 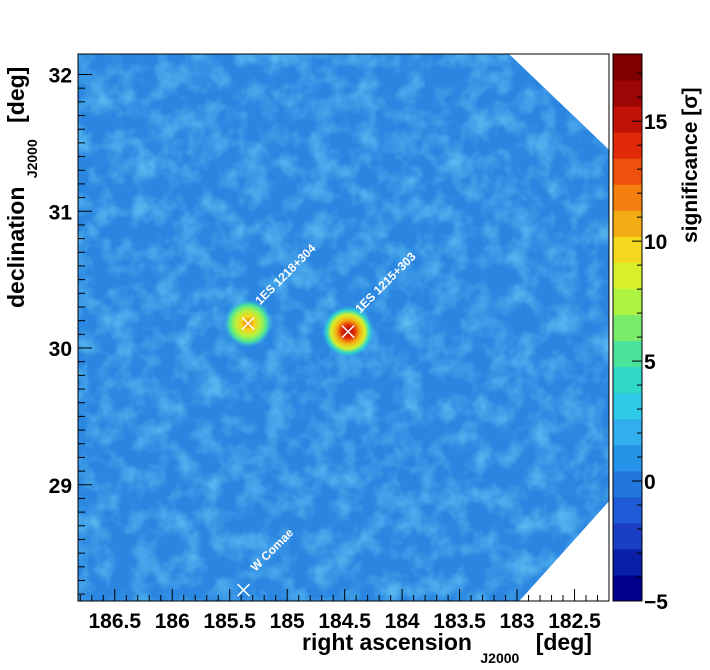 I want to click on colorbar-tick-label: 10, so click(x=655, y=242).